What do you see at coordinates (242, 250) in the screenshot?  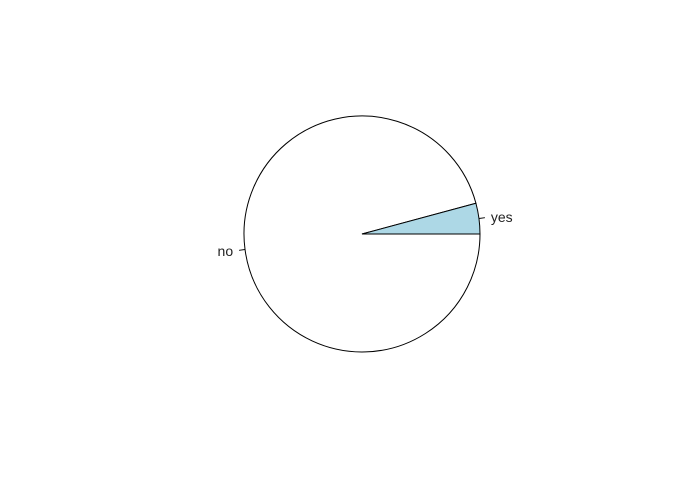 I see `label-tick-no` at bounding box center [242, 250].